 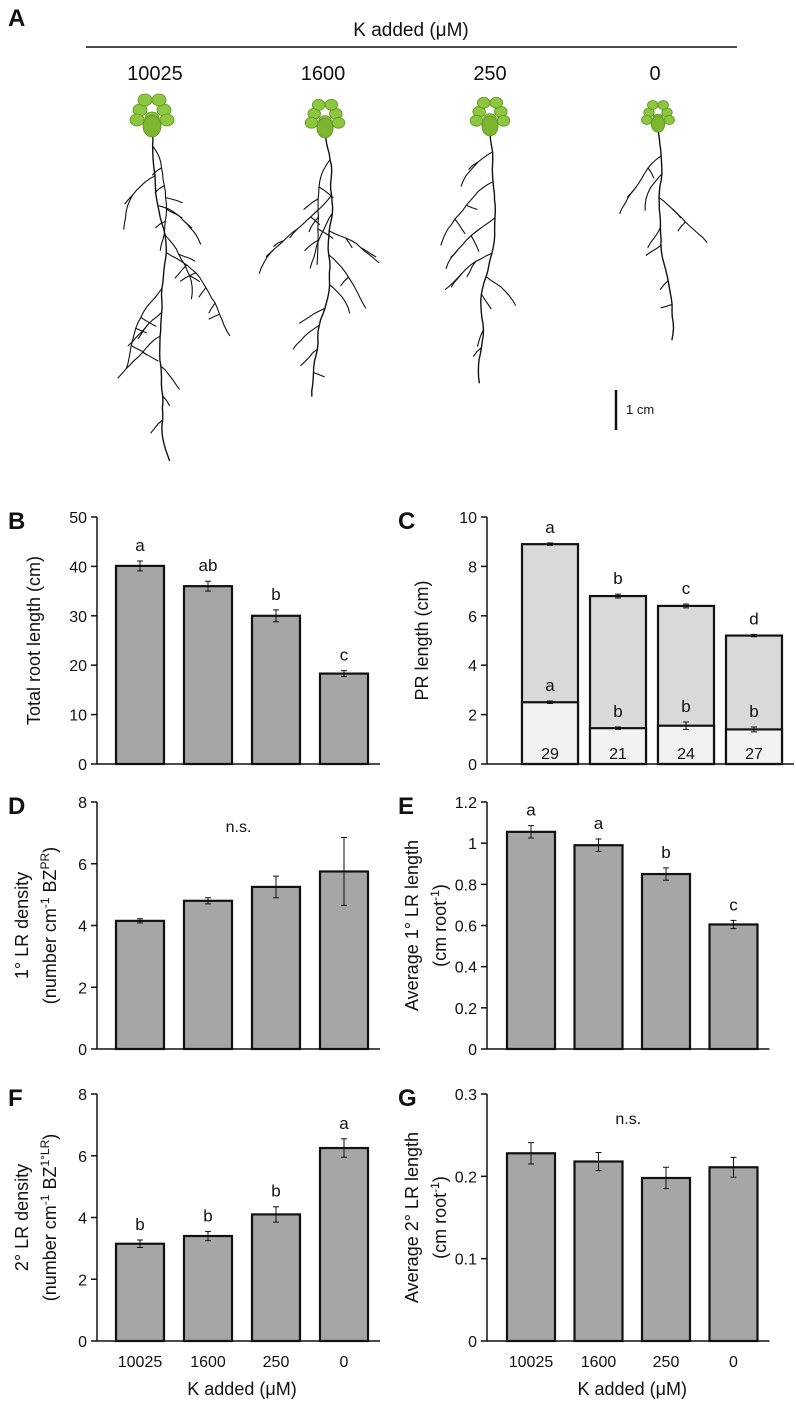 I want to click on y-axis-label-part: BZ, so click(x=50, y=883).